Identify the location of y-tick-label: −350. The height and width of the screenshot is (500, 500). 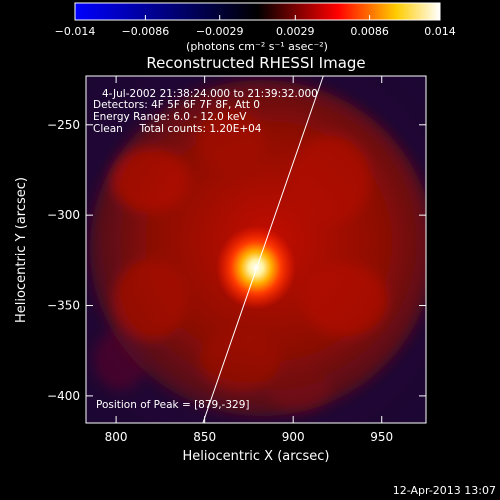
(63, 306).